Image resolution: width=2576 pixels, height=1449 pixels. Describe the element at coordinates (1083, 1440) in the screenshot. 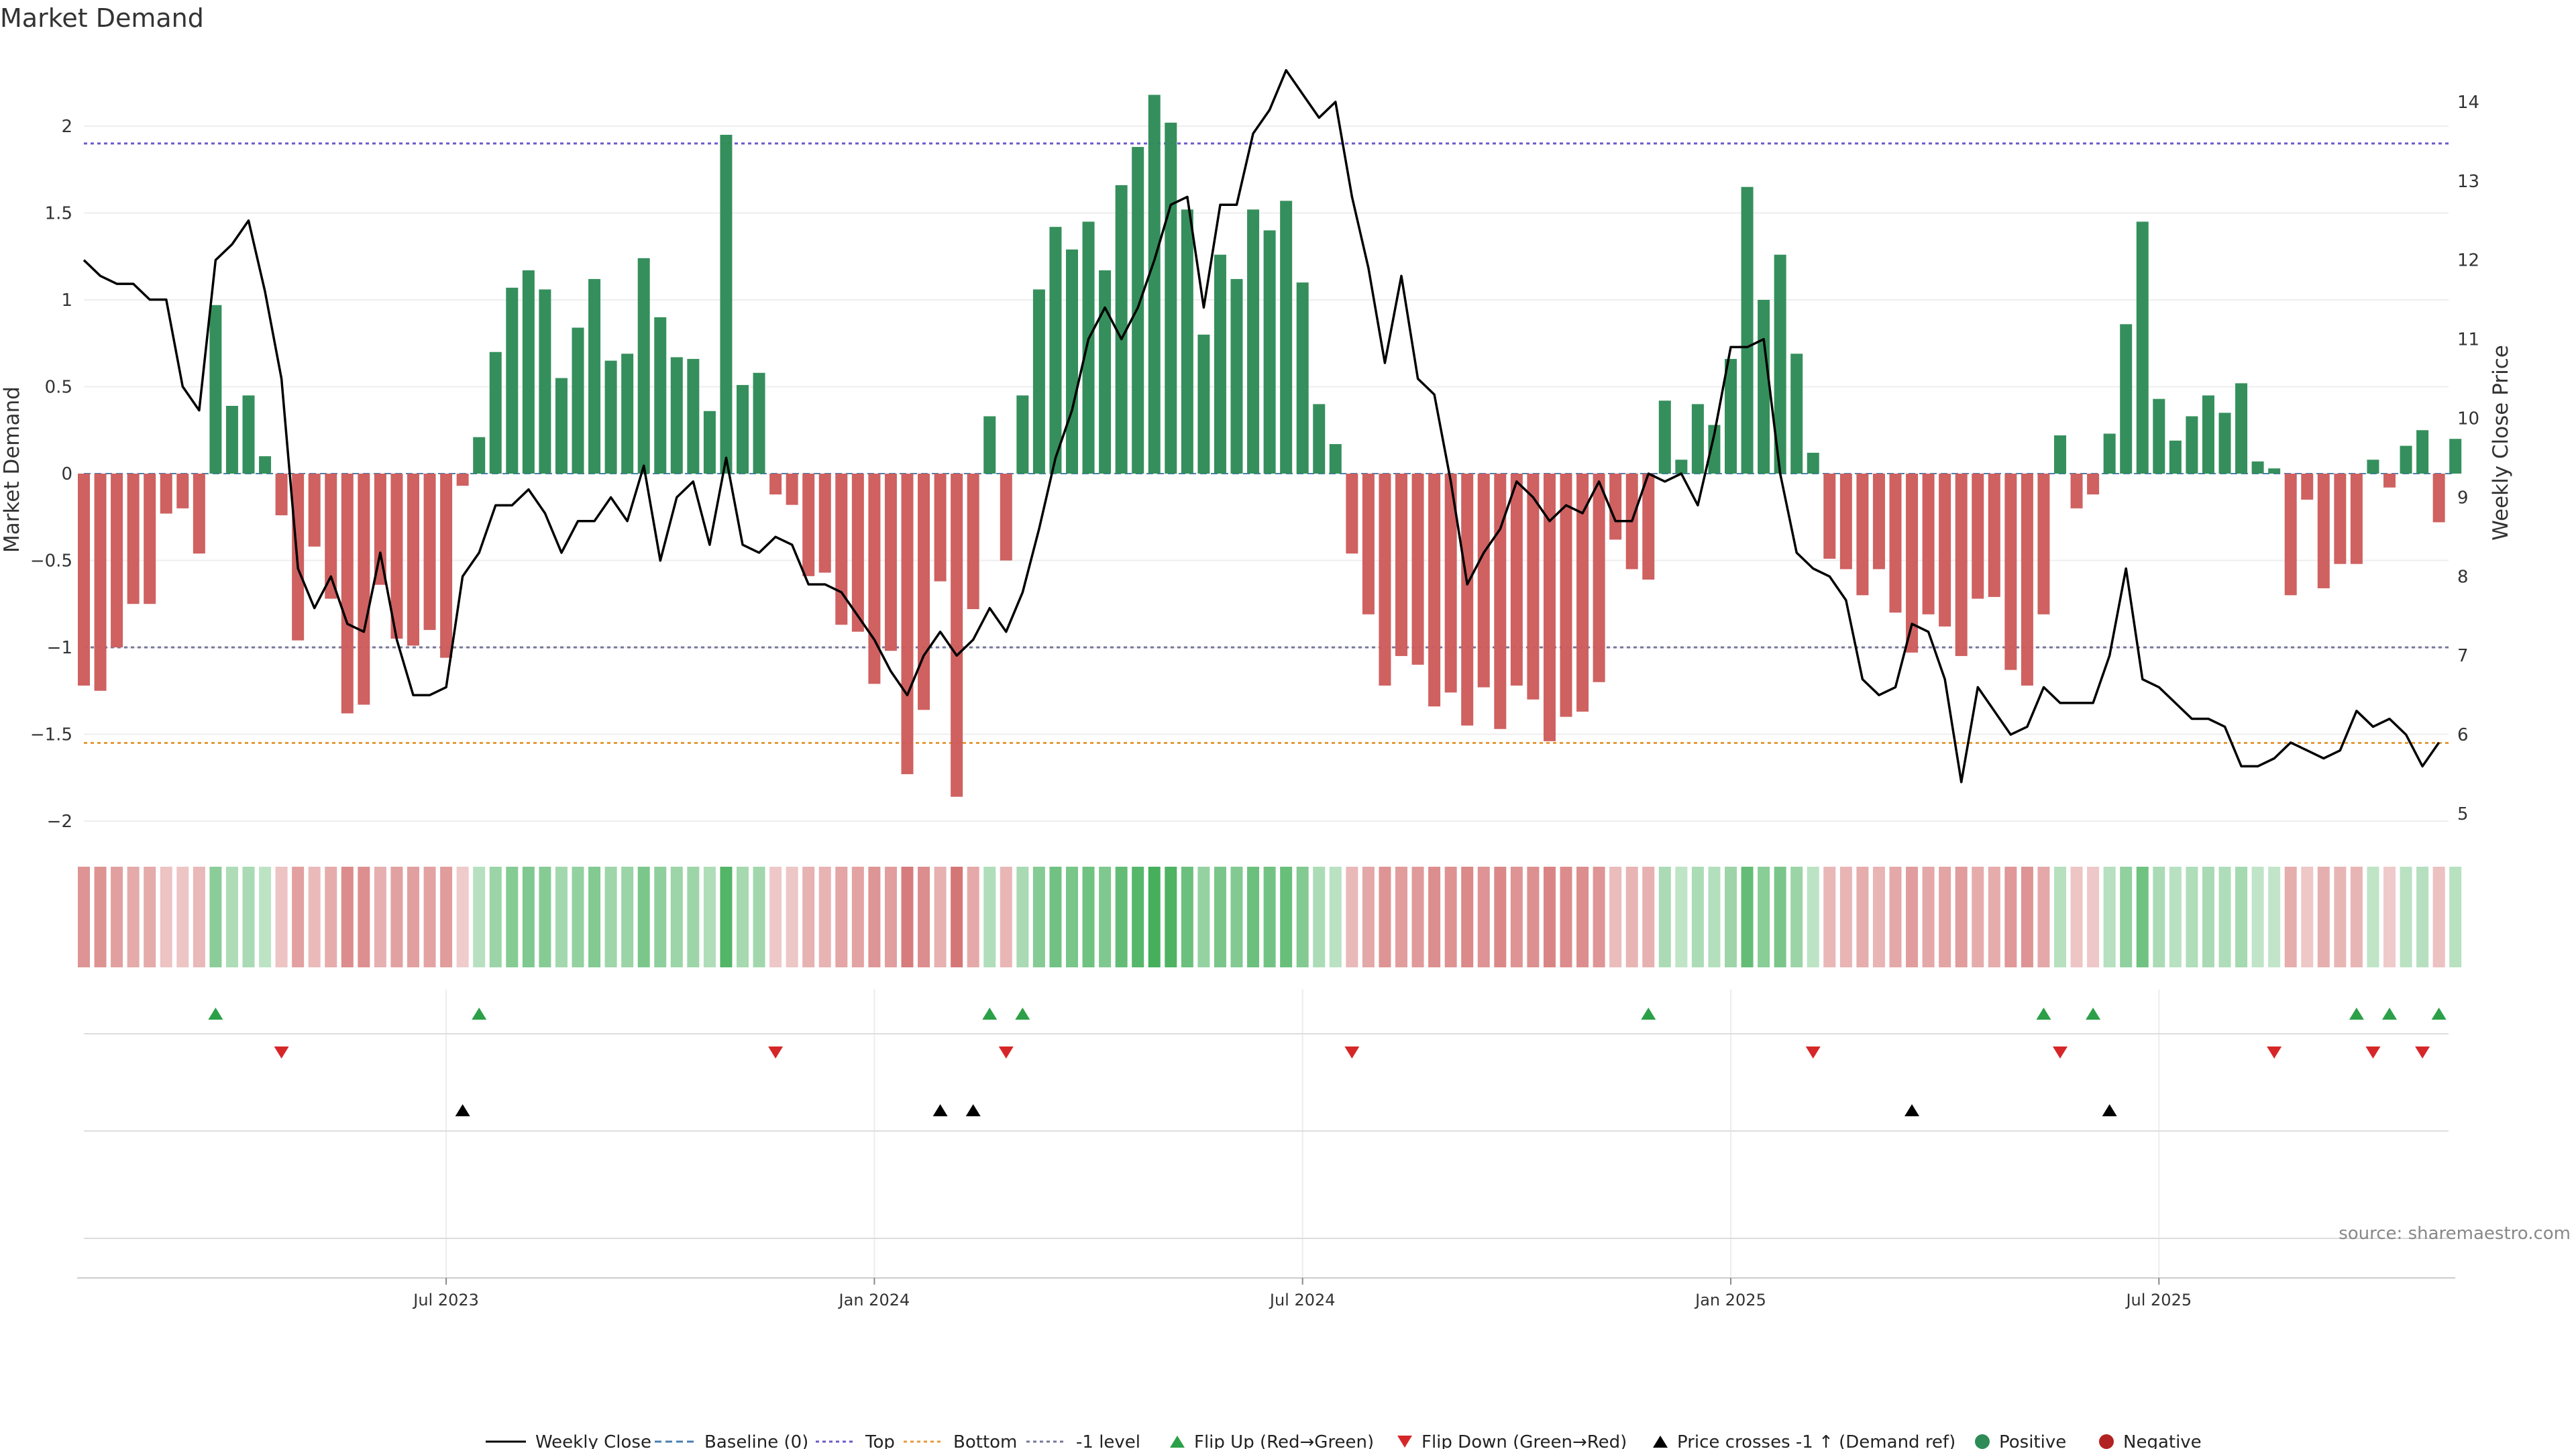

I see `legend-item: -1 level` at that location.